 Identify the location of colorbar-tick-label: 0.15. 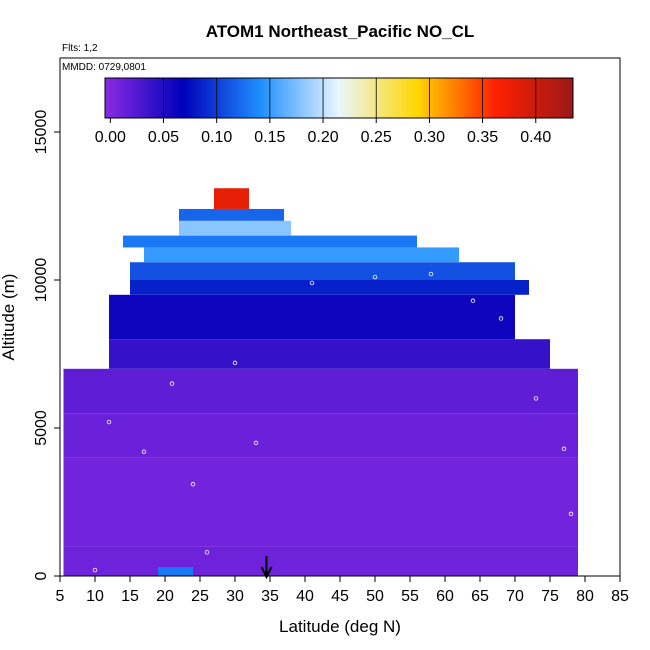
(269, 137).